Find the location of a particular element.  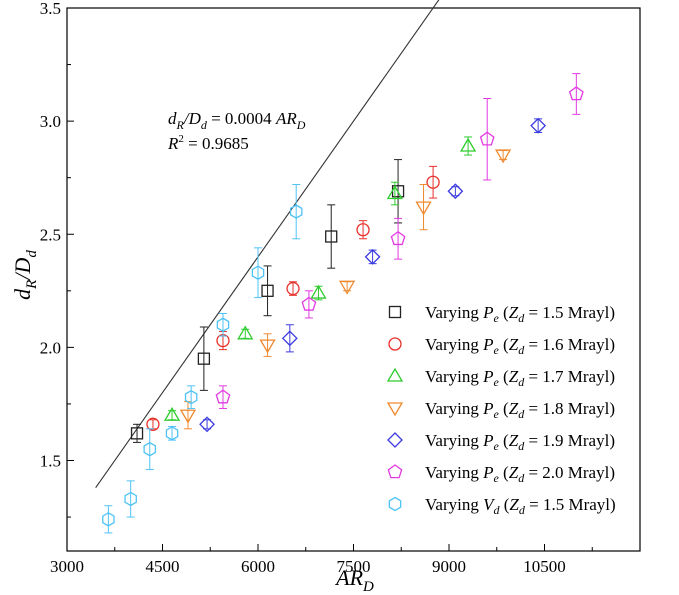

x-axis-title: ARD is located at coordinates (354, 580).